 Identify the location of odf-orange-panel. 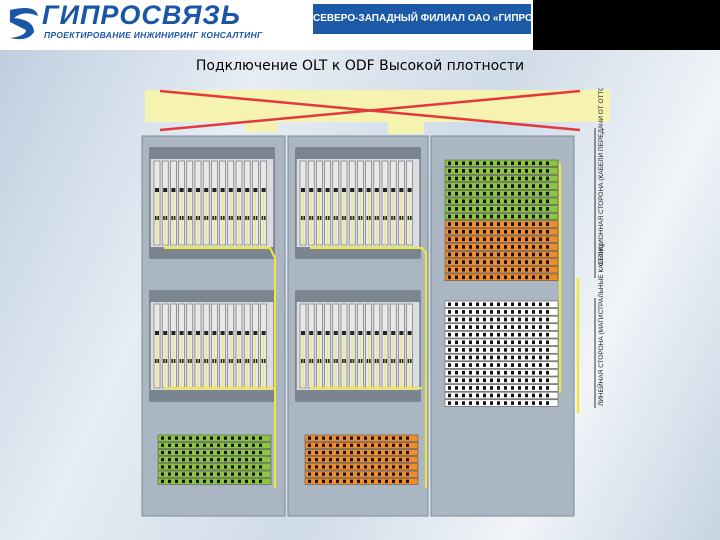
(361, 459).